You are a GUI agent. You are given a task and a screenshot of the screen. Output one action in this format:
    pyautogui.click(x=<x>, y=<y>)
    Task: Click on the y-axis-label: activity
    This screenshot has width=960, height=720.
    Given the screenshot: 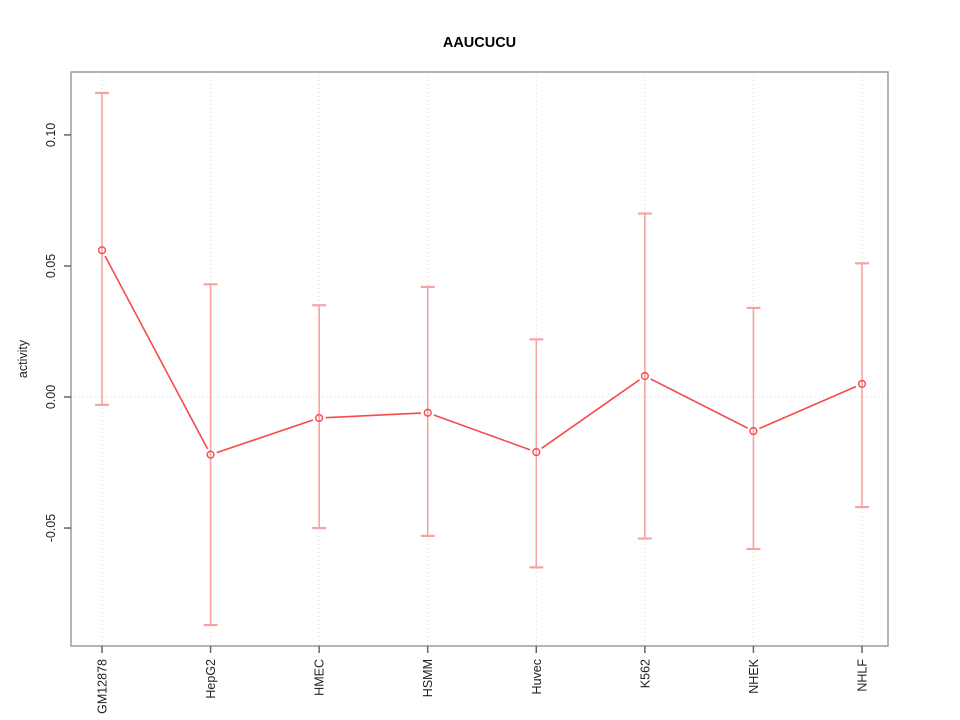 What is the action you would take?
    pyautogui.click(x=23, y=358)
    